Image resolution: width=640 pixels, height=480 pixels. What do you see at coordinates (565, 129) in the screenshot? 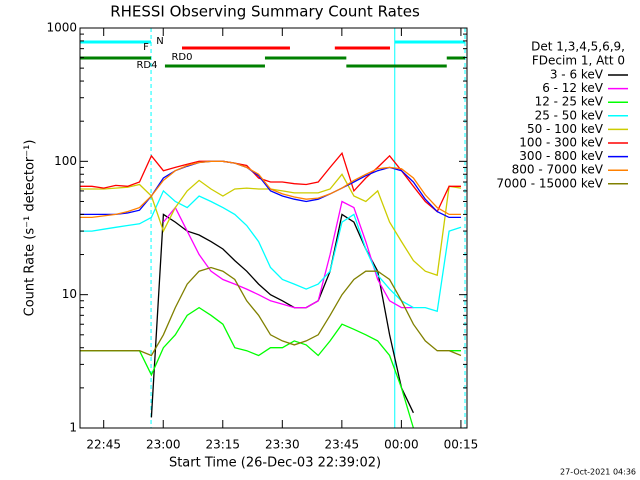
I see `legend-label: 50 - 100 keV` at bounding box center [565, 129].